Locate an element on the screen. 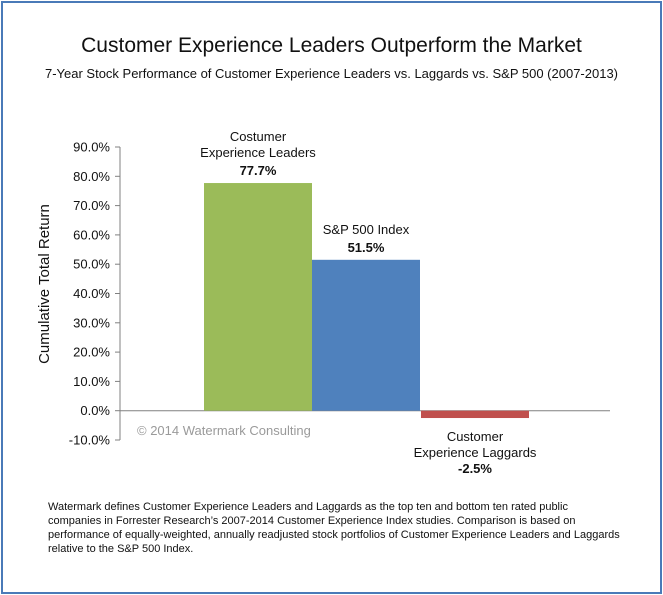  category-label: Costumer is located at coordinates (258, 136).